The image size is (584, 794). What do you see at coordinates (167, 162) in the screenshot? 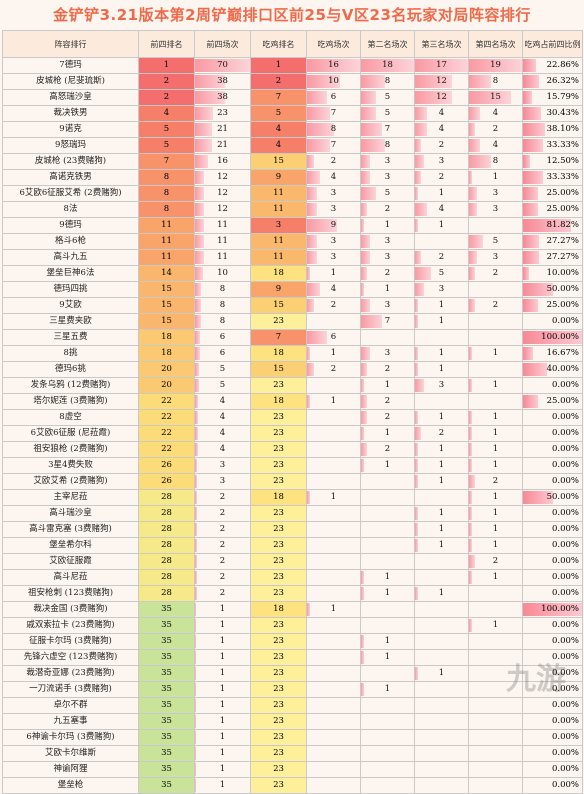
I see `top4-rank-cell: 7` at bounding box center [167, 162].